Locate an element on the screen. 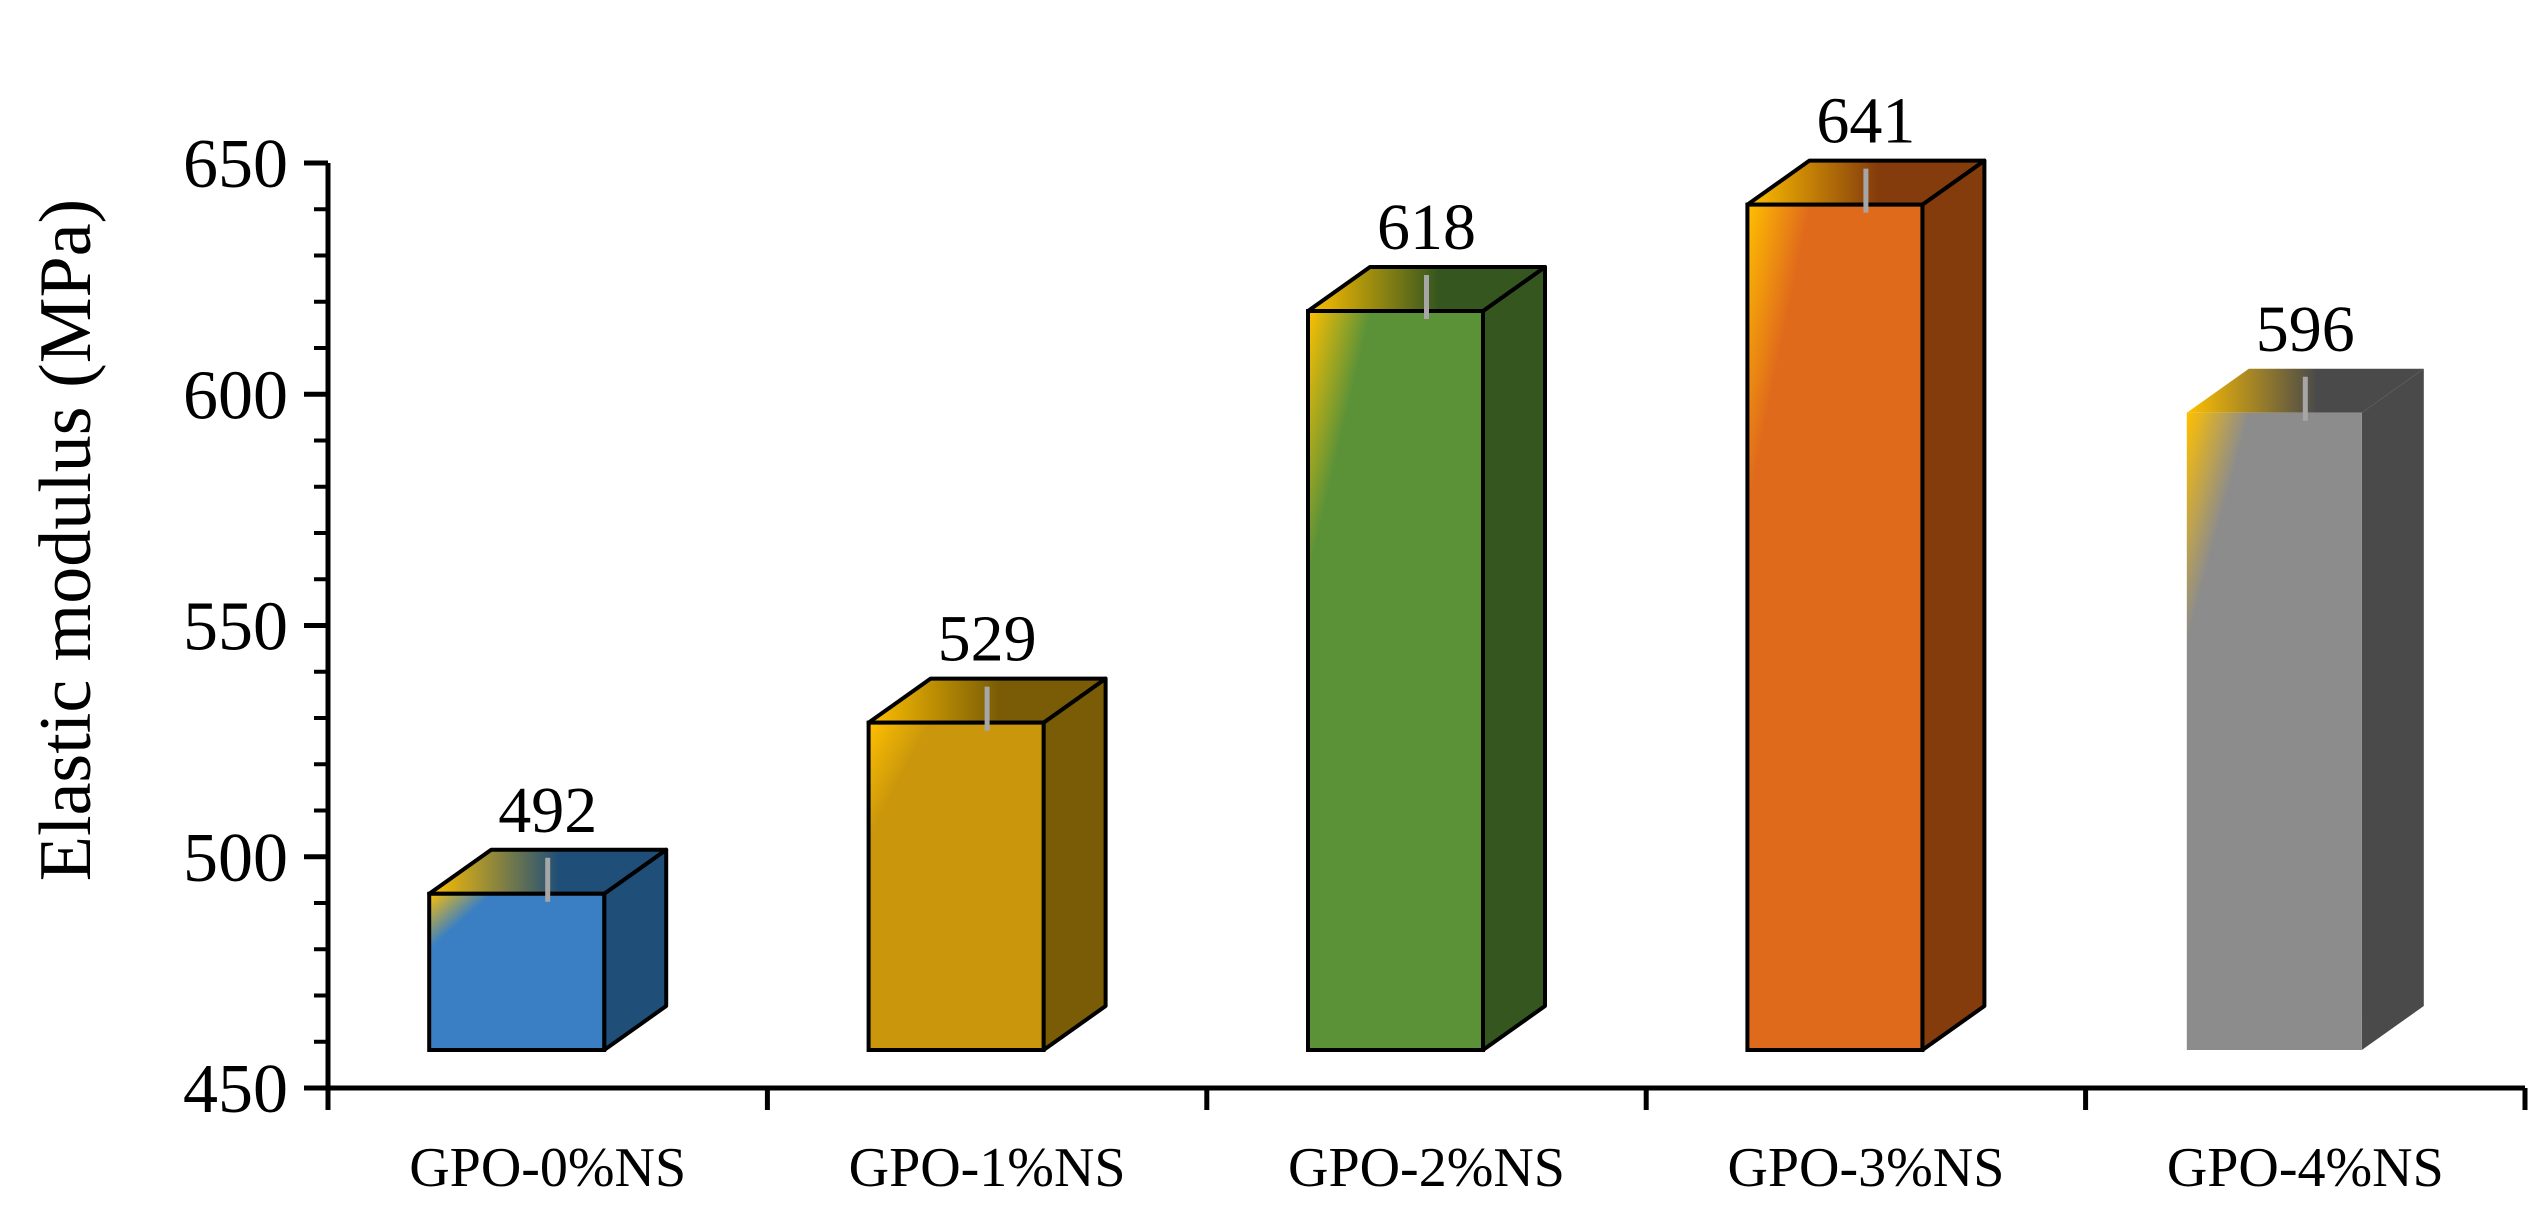 The width and height of the screenshot is (2541, 1214). y-ticks: 450 500 550 600 650 is located at coordinates (255, 627).